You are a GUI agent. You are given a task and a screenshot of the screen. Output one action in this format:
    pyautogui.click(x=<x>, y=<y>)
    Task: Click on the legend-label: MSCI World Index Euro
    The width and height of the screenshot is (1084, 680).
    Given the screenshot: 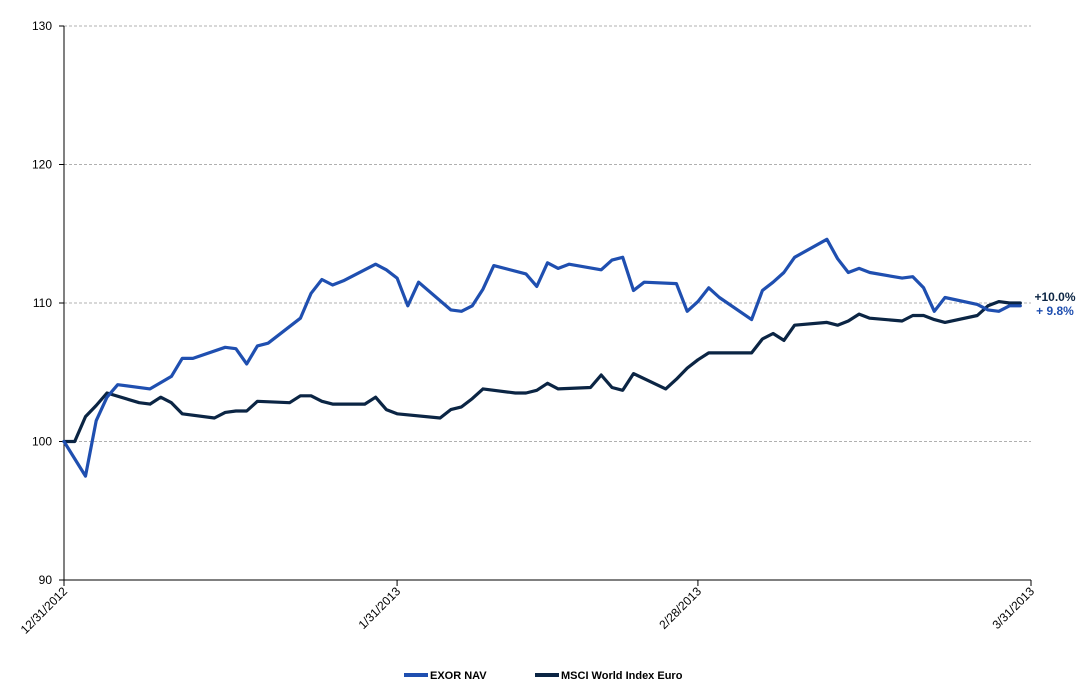 What is the action you would take?
    pyautogui.click(x=622, y=675)
    